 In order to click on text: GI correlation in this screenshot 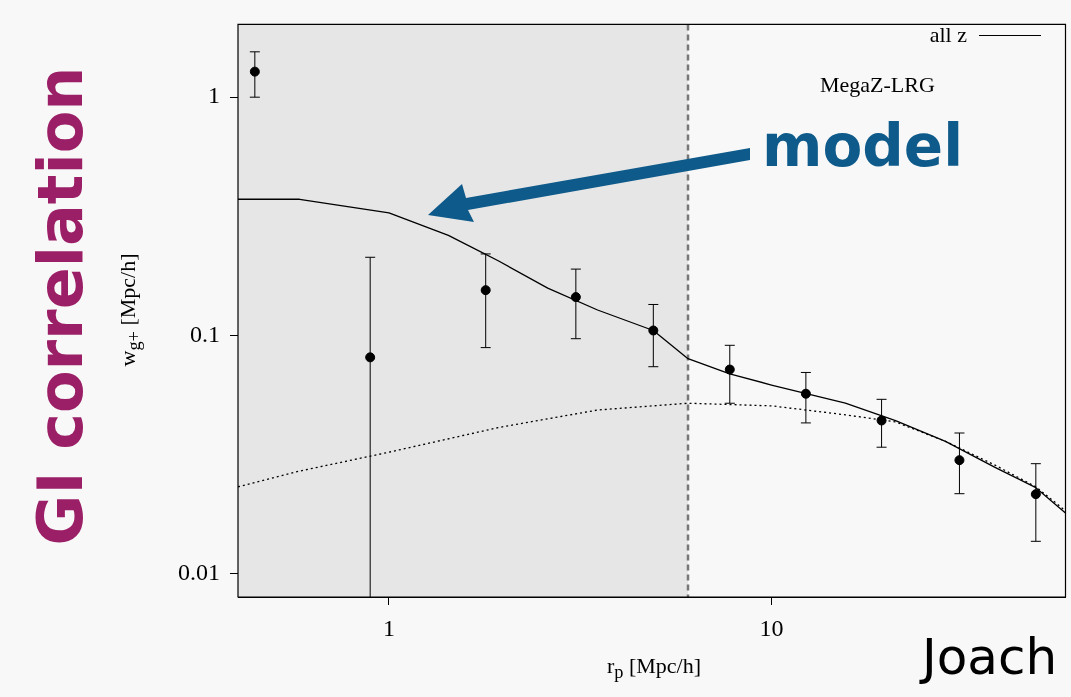, I will do `click(60, 306)`.